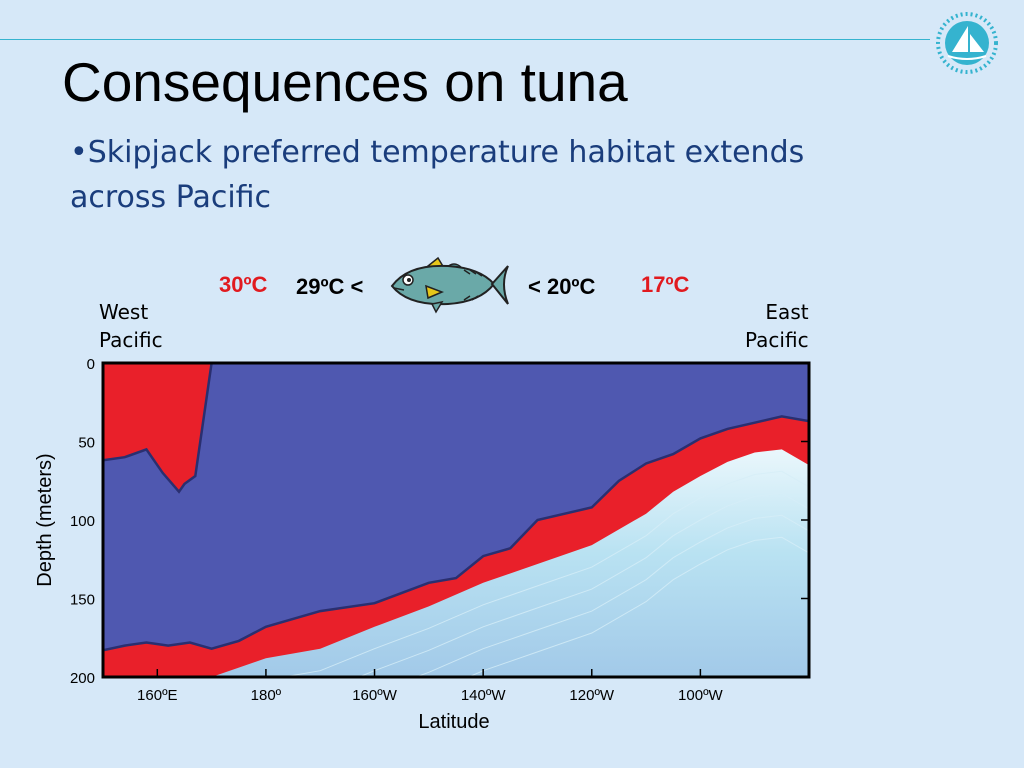 The width and height of the screenshot is (1024, 768). Describe the element at coordinates (330, 286) in the screenshot. I see `temp-label-29: 29ºC <` at that location.